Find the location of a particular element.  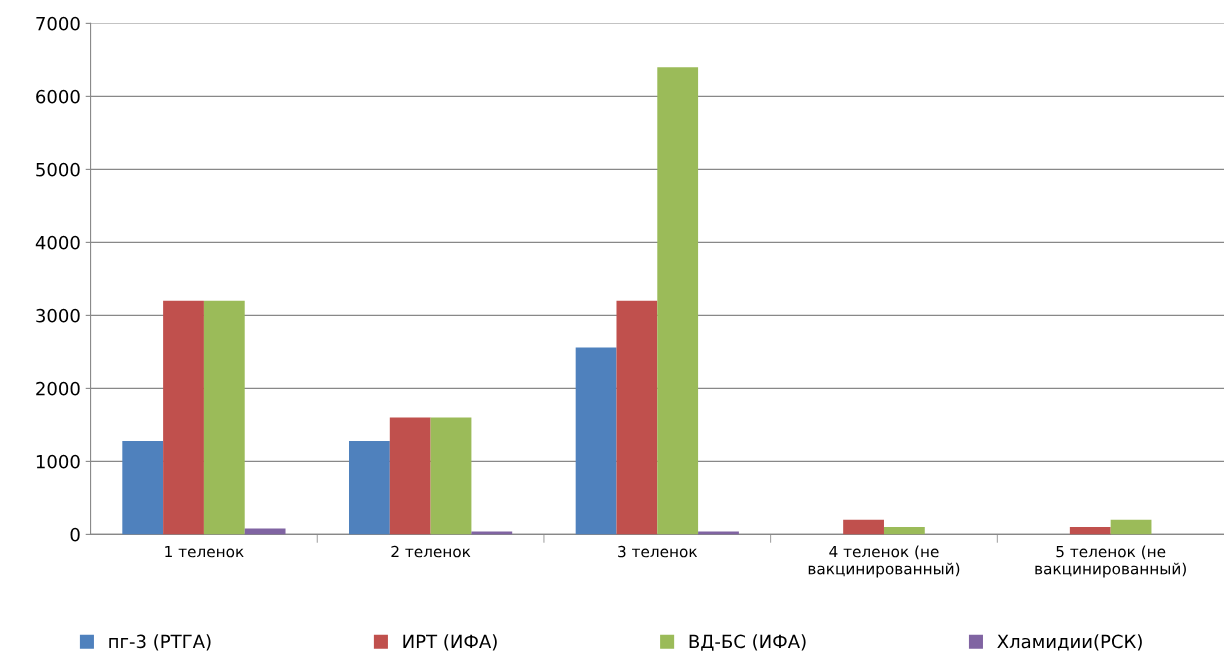

y-tick-label: 3000 is located at coordinates (58, 315).